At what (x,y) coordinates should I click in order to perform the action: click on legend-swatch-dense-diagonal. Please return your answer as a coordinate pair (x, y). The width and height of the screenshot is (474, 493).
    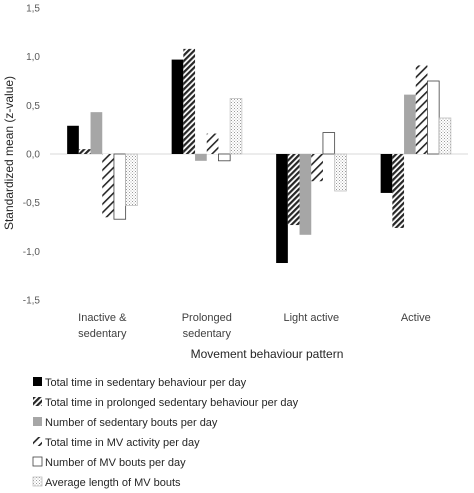
    Looking at the image, I should click on (37, 401).